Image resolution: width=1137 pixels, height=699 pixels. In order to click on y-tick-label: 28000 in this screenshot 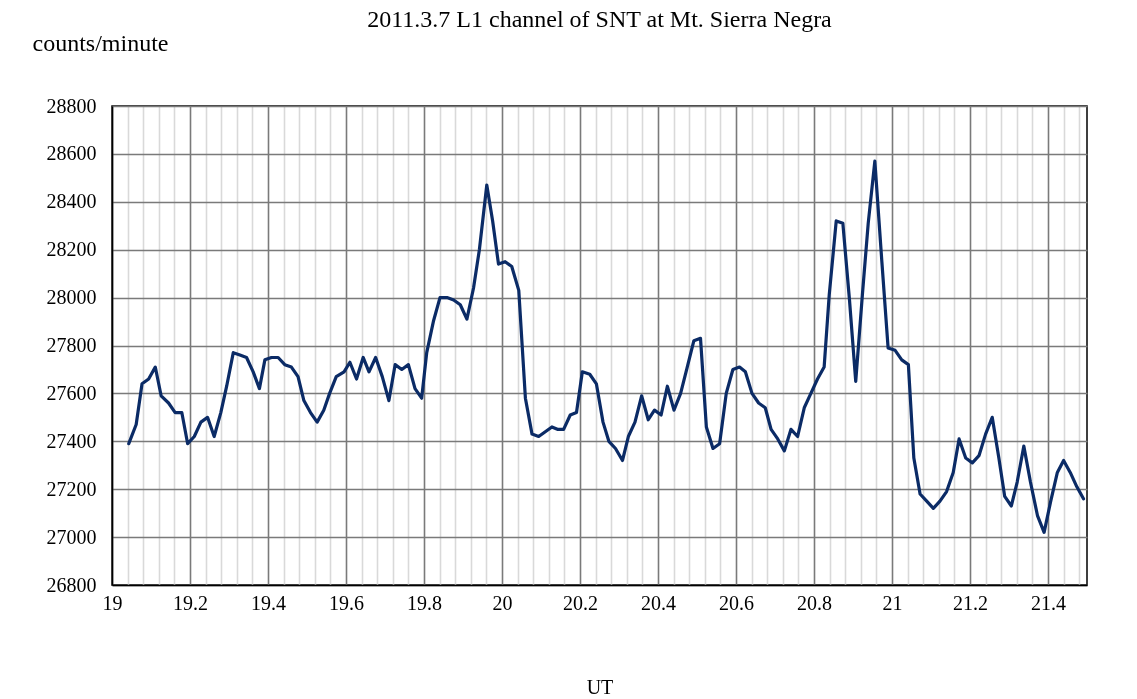, I will do `click(71, 297)`.